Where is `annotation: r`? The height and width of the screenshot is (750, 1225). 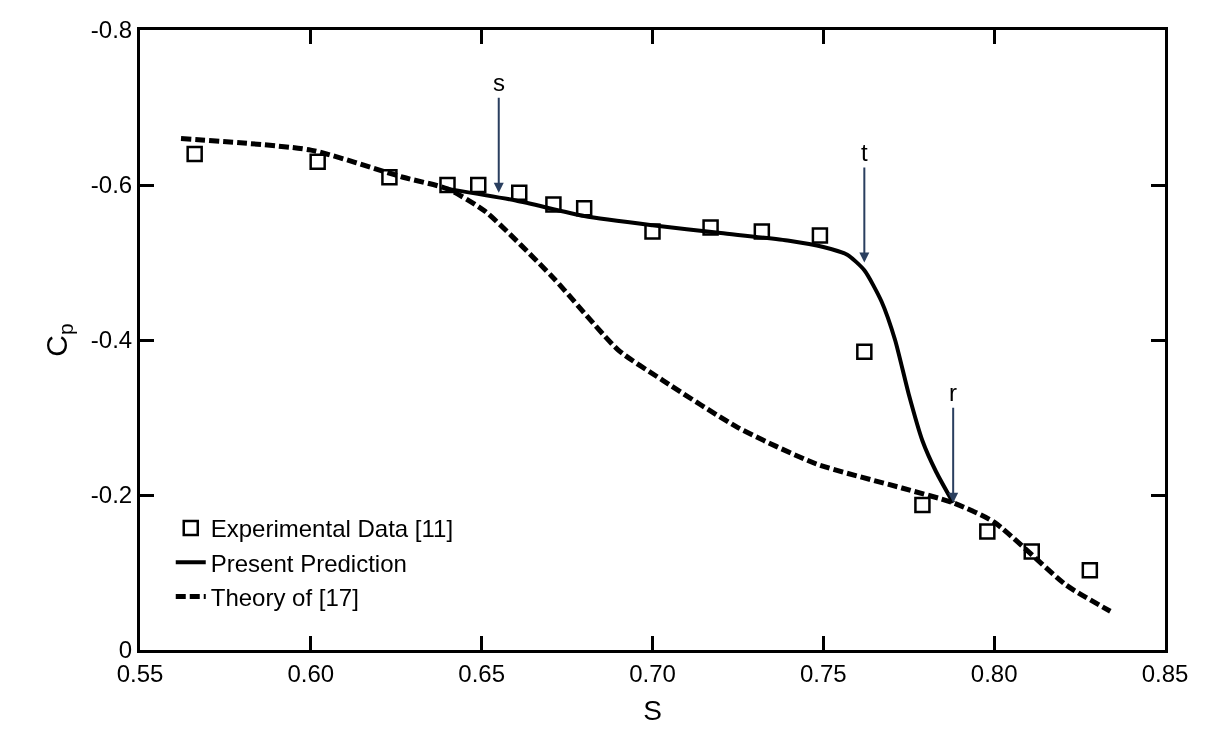
annotation: r is located at coordinates (953, 392).